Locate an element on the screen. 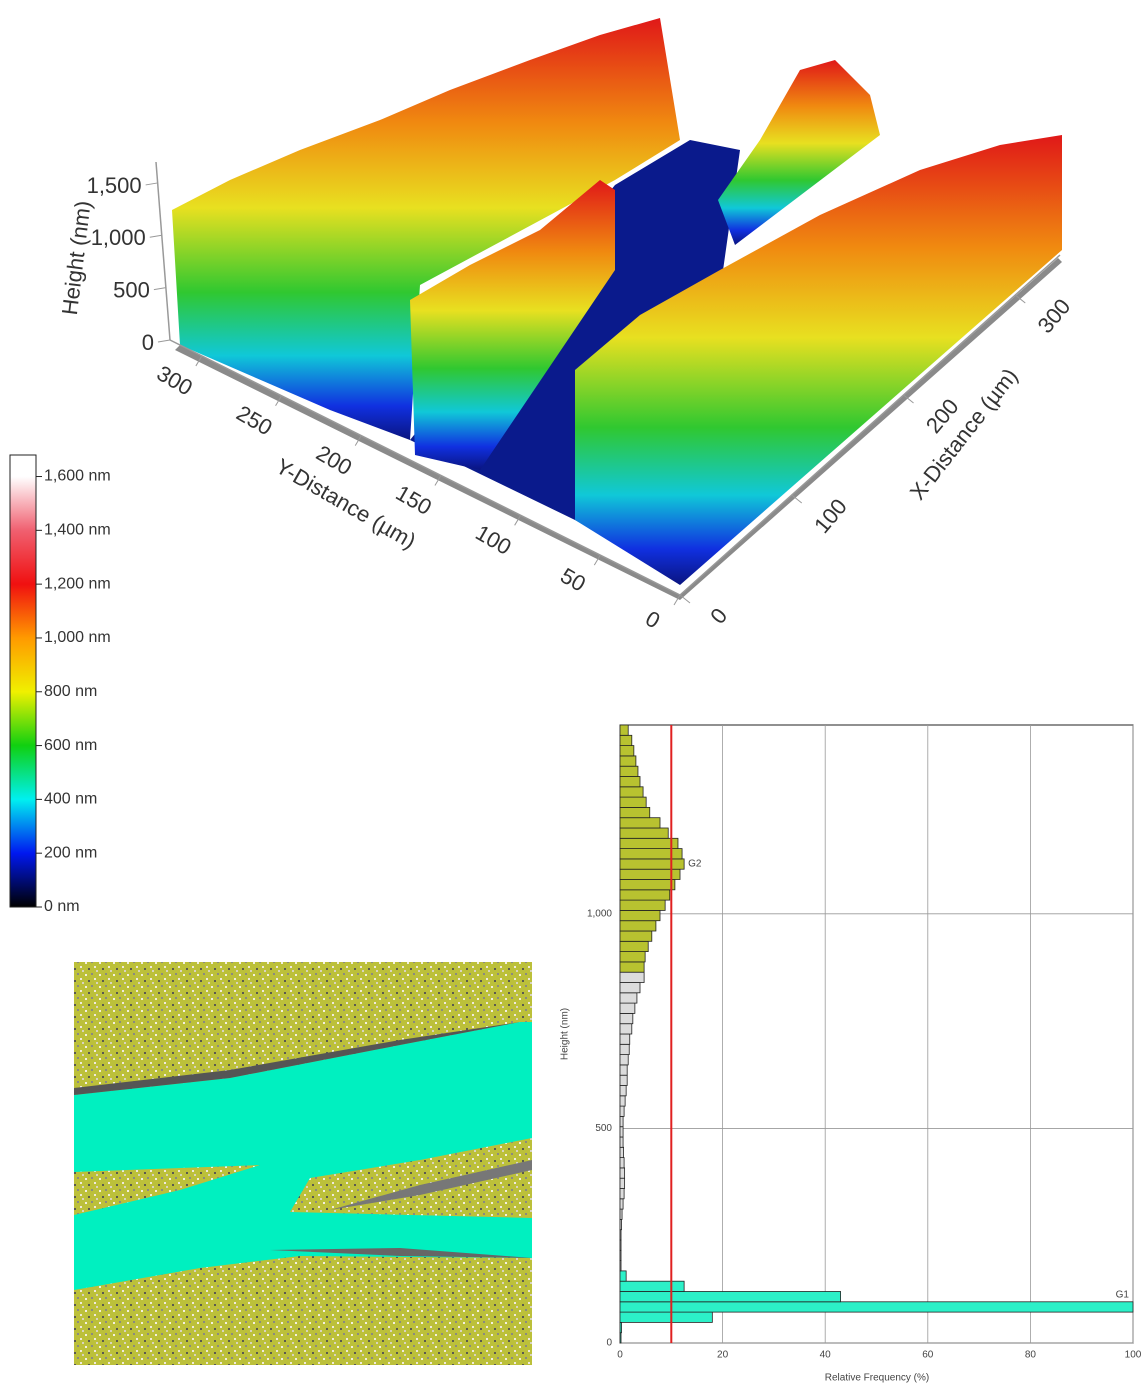 The width and height of the screenshot is (1148, 1387). z-tick-label: 1,000 is located at coordinates (118, 237).